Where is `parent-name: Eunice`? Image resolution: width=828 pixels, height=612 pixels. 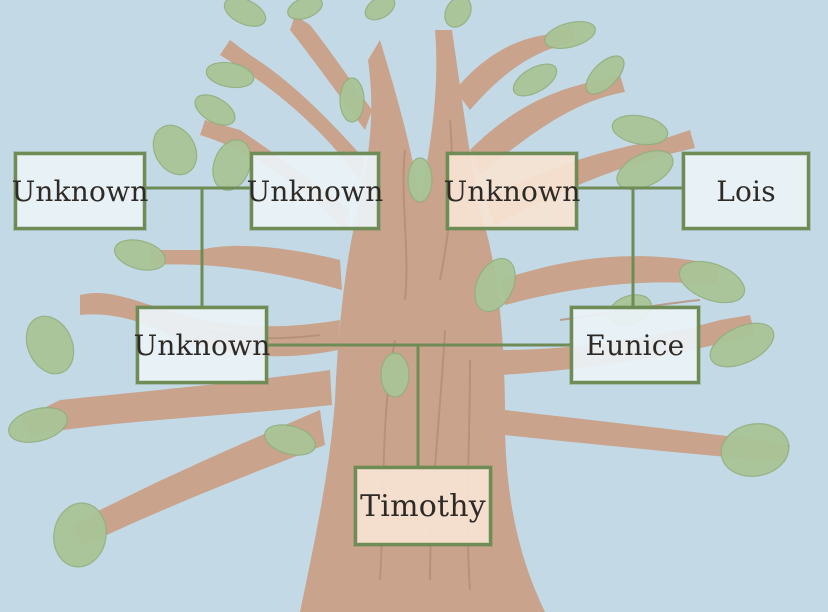 parent-name: Eunice is located at coordinates (635, 345).